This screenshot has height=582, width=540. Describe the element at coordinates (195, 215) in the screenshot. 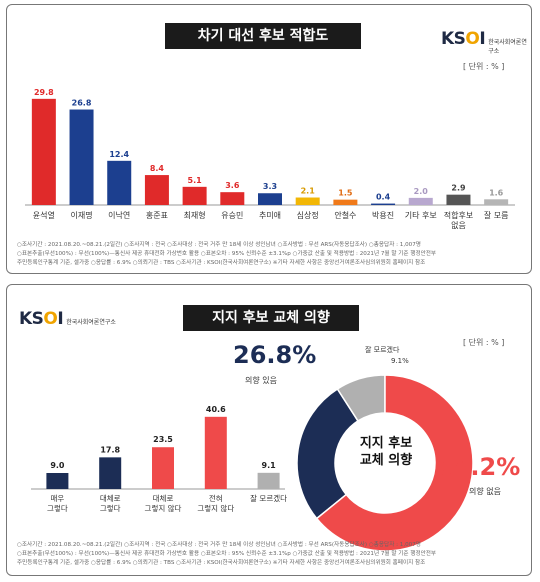

I see `category-label: 최재형` at that location.